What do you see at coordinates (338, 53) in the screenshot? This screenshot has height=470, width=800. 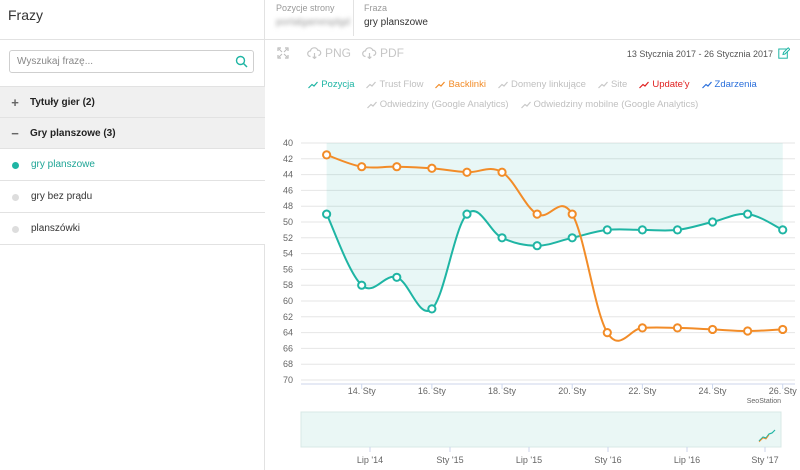 I see `png-label: PNG` at bounding box center [338, 53].